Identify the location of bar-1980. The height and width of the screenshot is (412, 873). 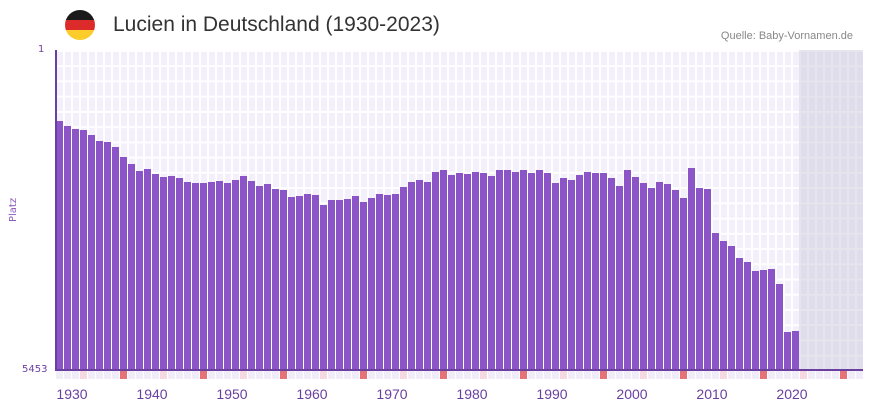
(459, 271).